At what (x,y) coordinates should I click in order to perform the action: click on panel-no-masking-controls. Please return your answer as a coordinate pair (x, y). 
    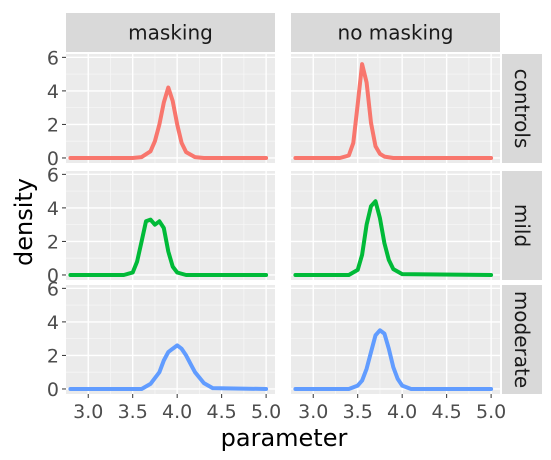
    Looking at the image, I should click on (395, 108).